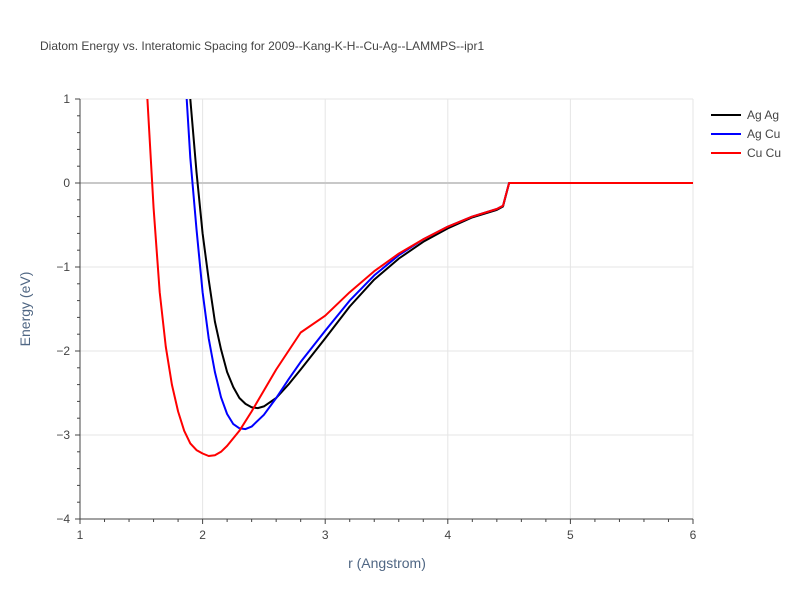 The height and width of the screenshot is (600, 800). I want to click on legend: Ag Ag Ag Cu Cu Cu, so click(746, 134).